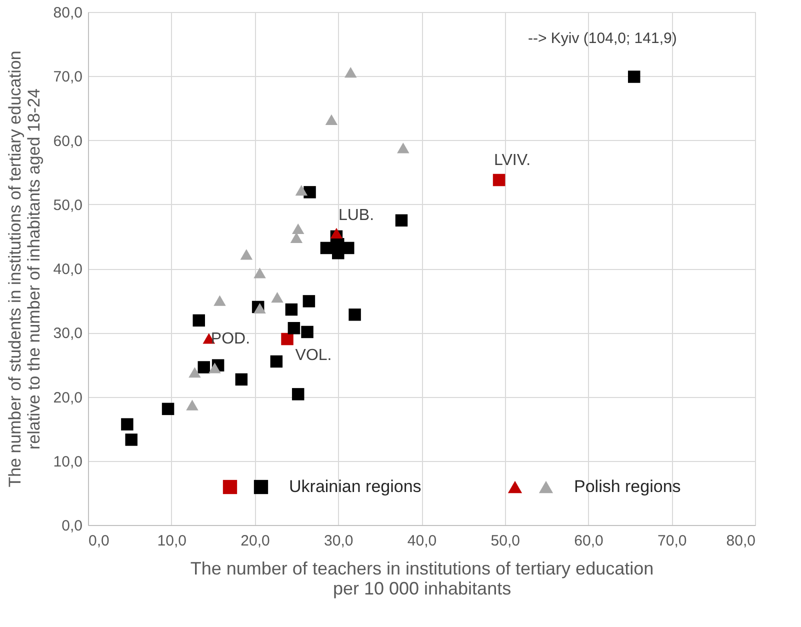  Describe the element at coordinates (505, 541) in the screenshot. I see `x-tick-label: 50,0` at that location.